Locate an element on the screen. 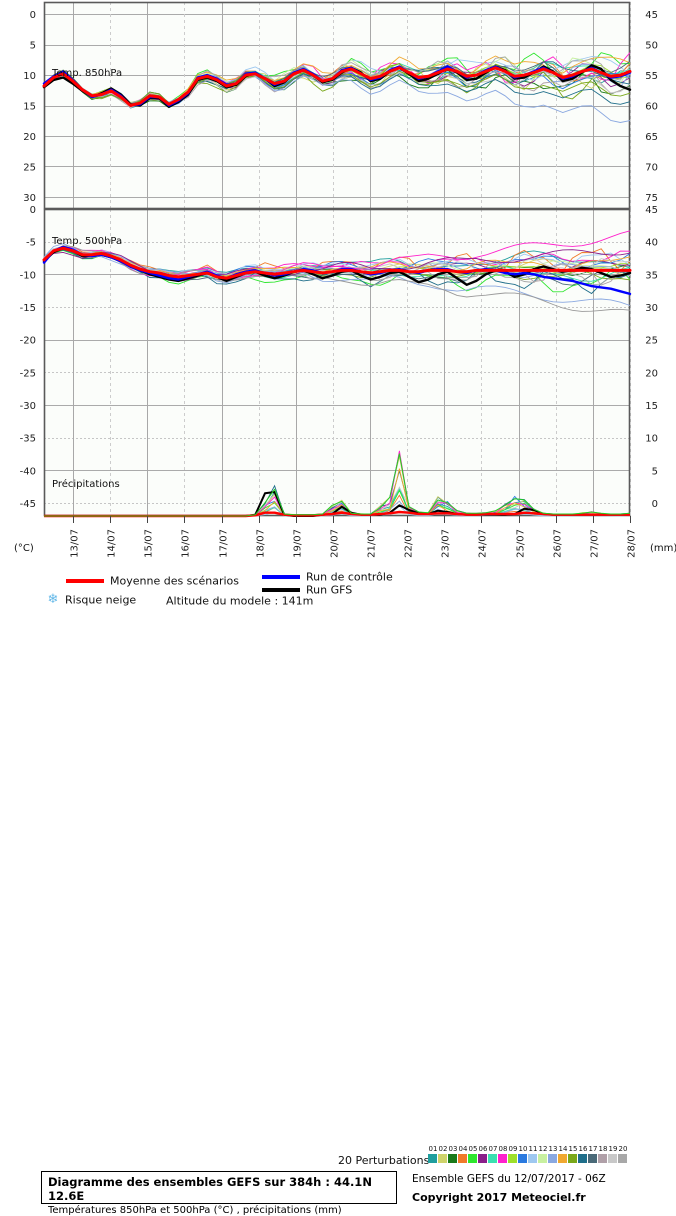 This screenshot has width=676, height=1216. legend-perturbations-block: 01 02 03 04 05 06 07 08 09 10 11 12 13 14 15 16 17 18 19 20 is located at coordinates (528, 1154).